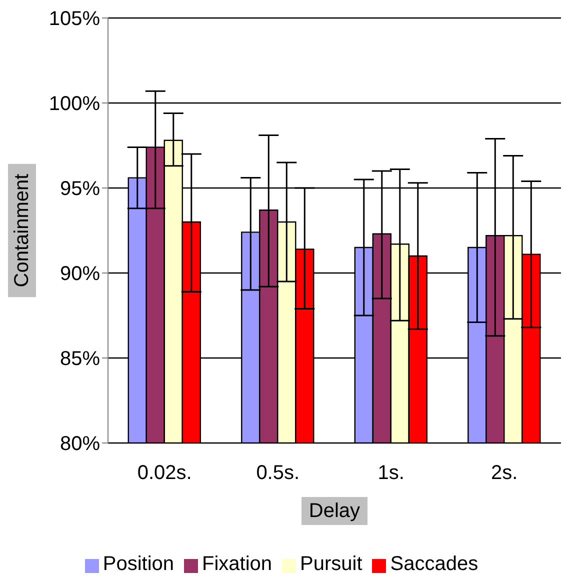 The width and height of the screenshot is (573, 588). What do you see at coordinates (237, 564) in the screenshot?
I see `legend-label: Fixation` at bounding box center [237, 564].